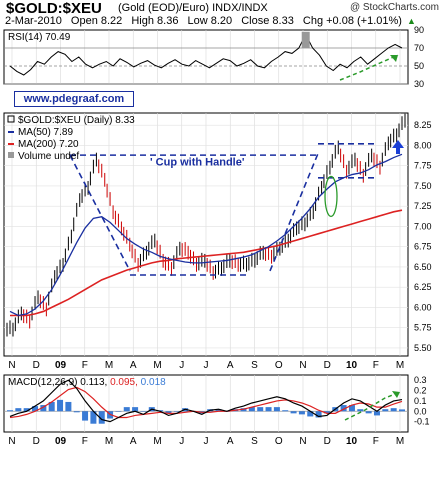  Describe the element at coordinates (423, 247) in the screenshot. I see `price-ytick-label: 6.75` at that location.